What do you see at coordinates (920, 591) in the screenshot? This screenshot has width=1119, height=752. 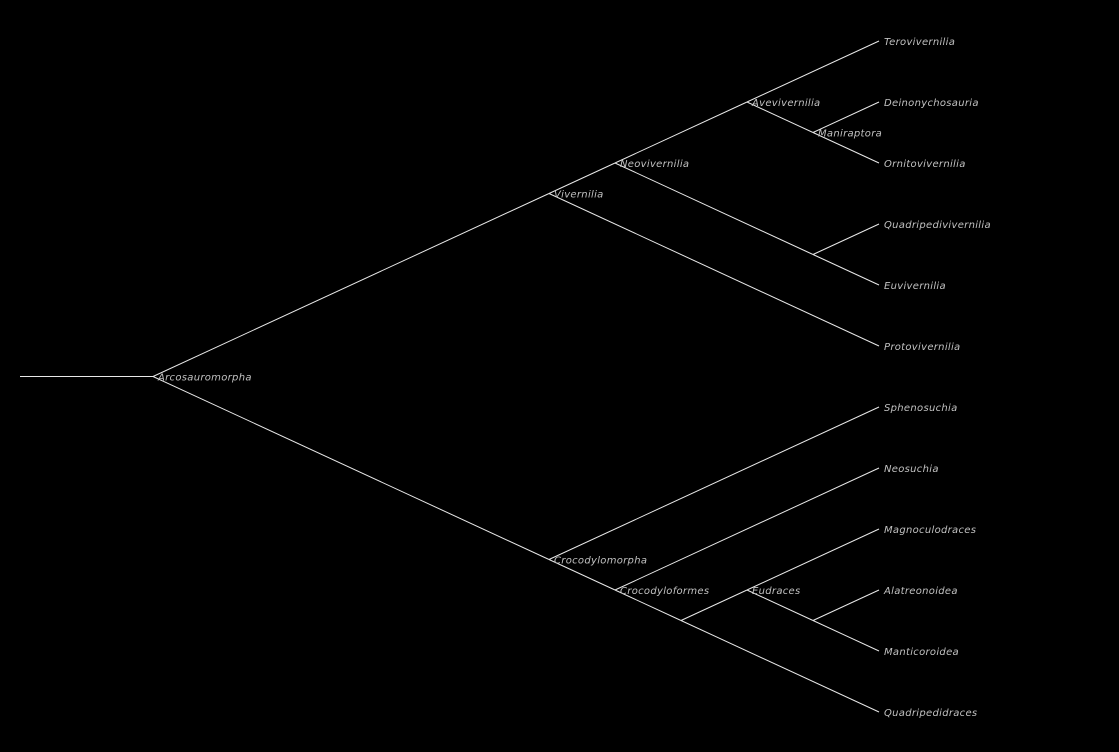 I see `taxon-label: Alatreonoidea` at bounding box center [920, 591].